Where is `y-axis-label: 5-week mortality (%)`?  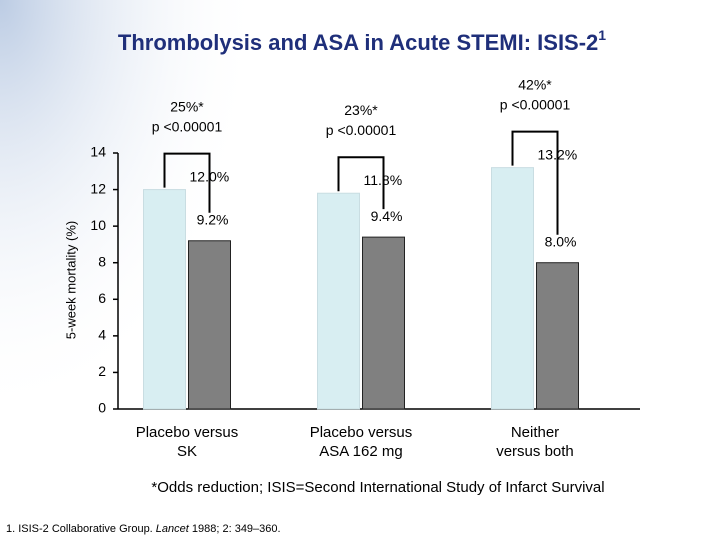
y-axis-label: 5-week mortality (%) is located at coordinates (70, 280).